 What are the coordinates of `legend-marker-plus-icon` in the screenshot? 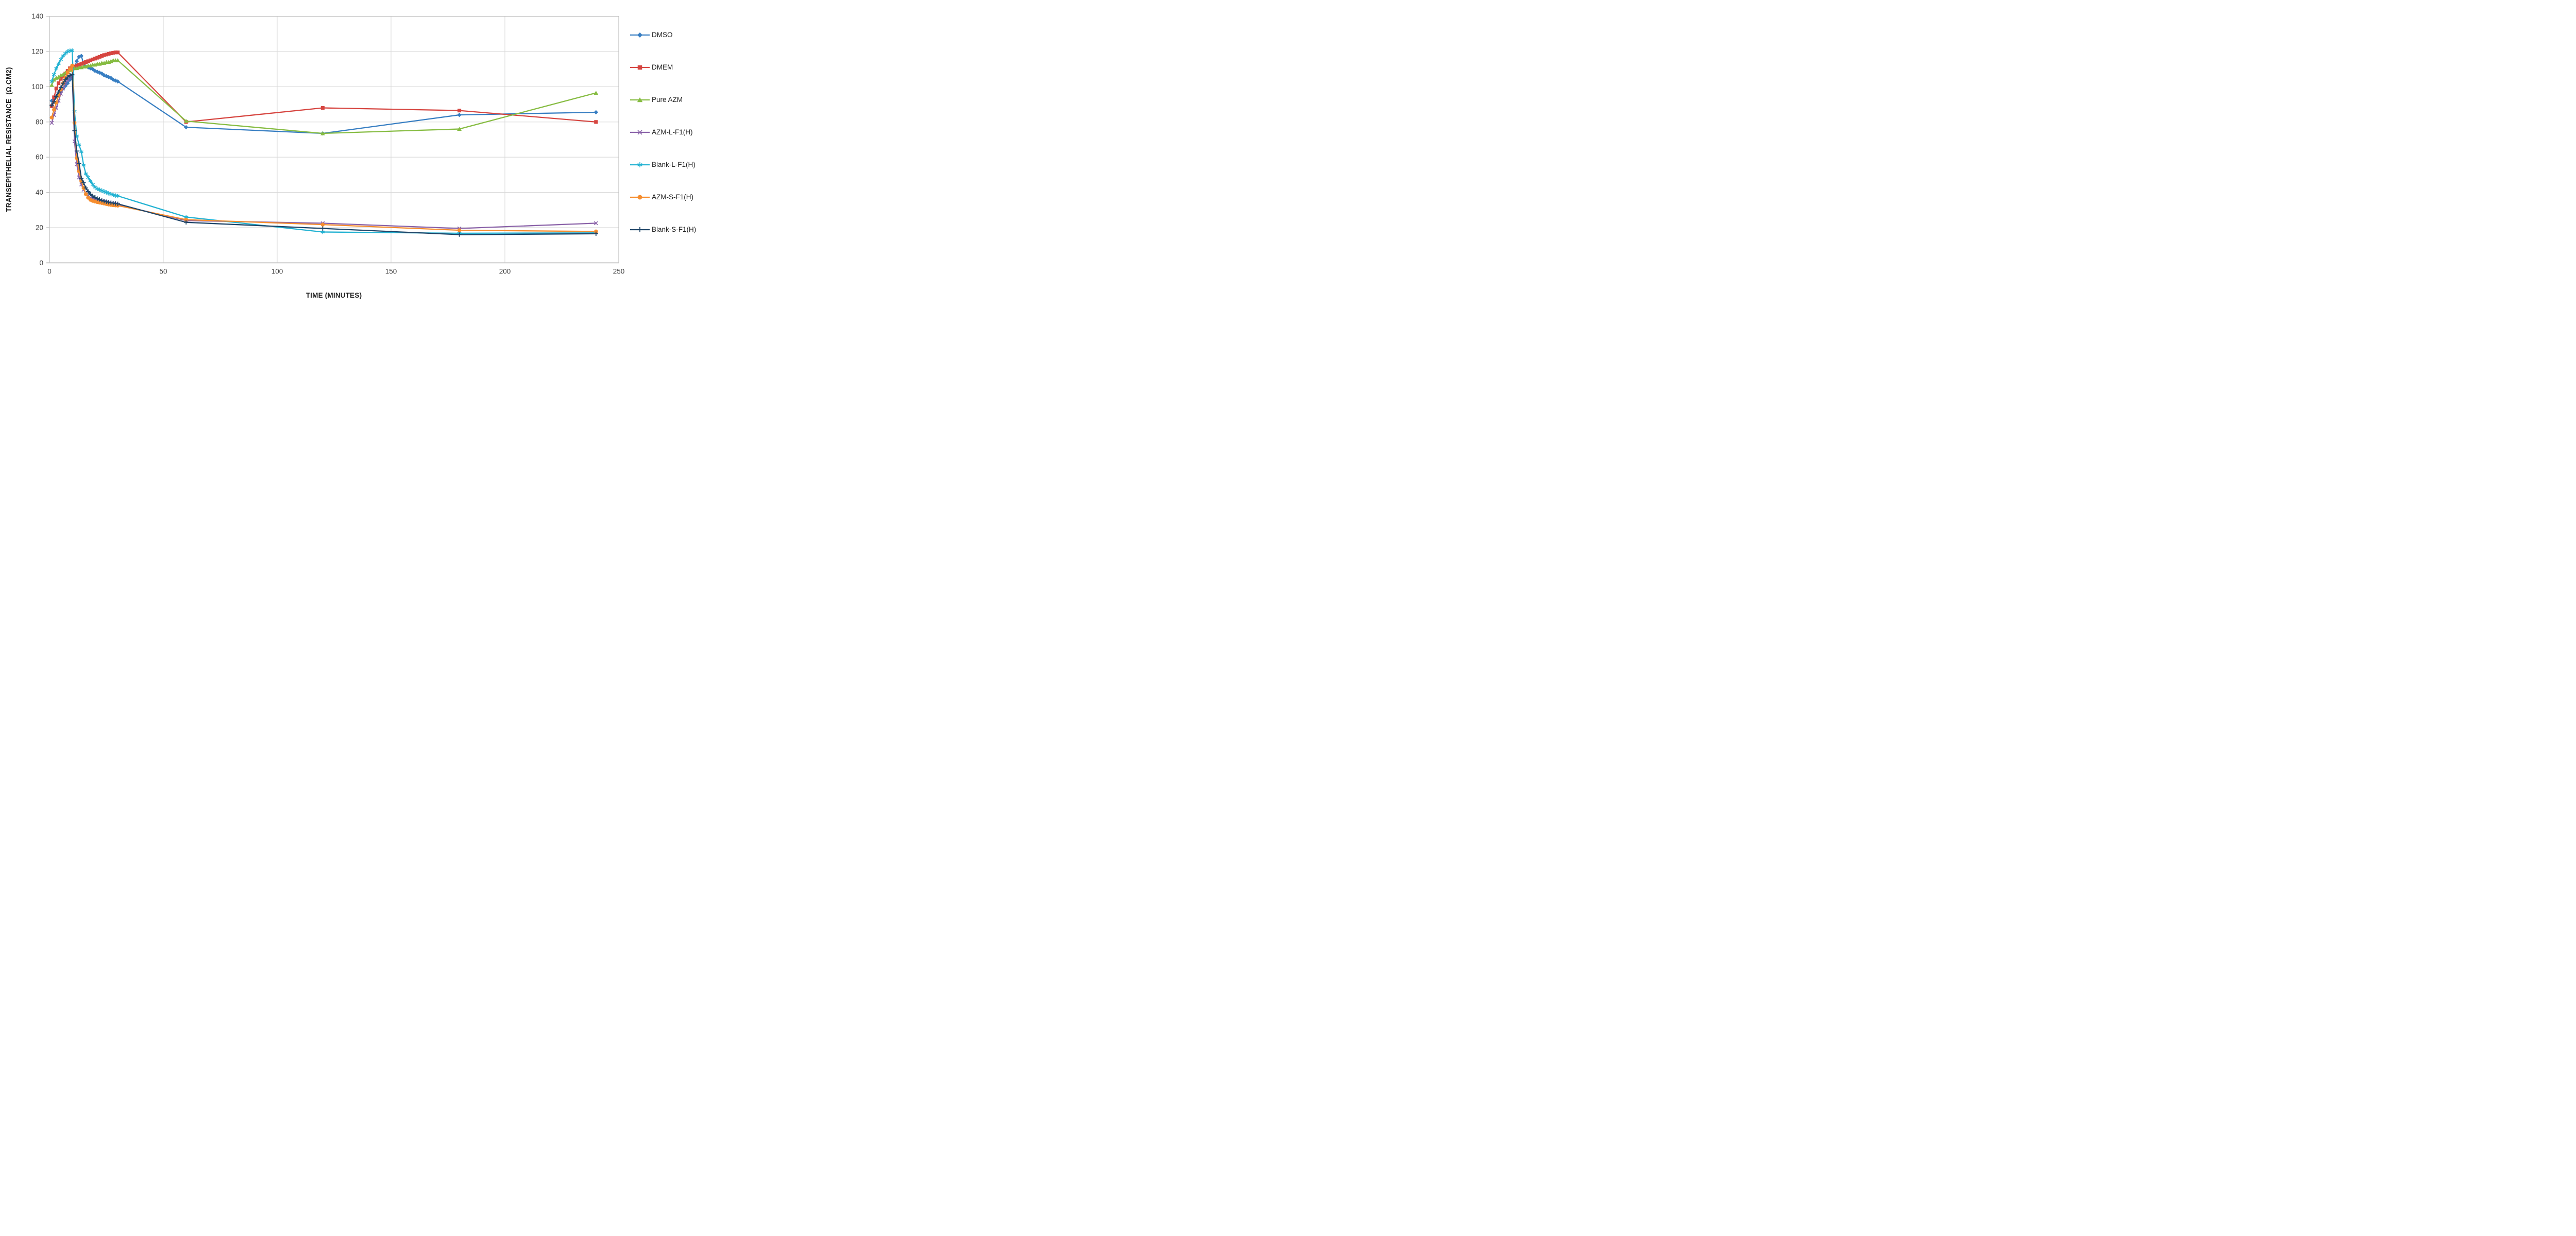 It's located at (640, 229).